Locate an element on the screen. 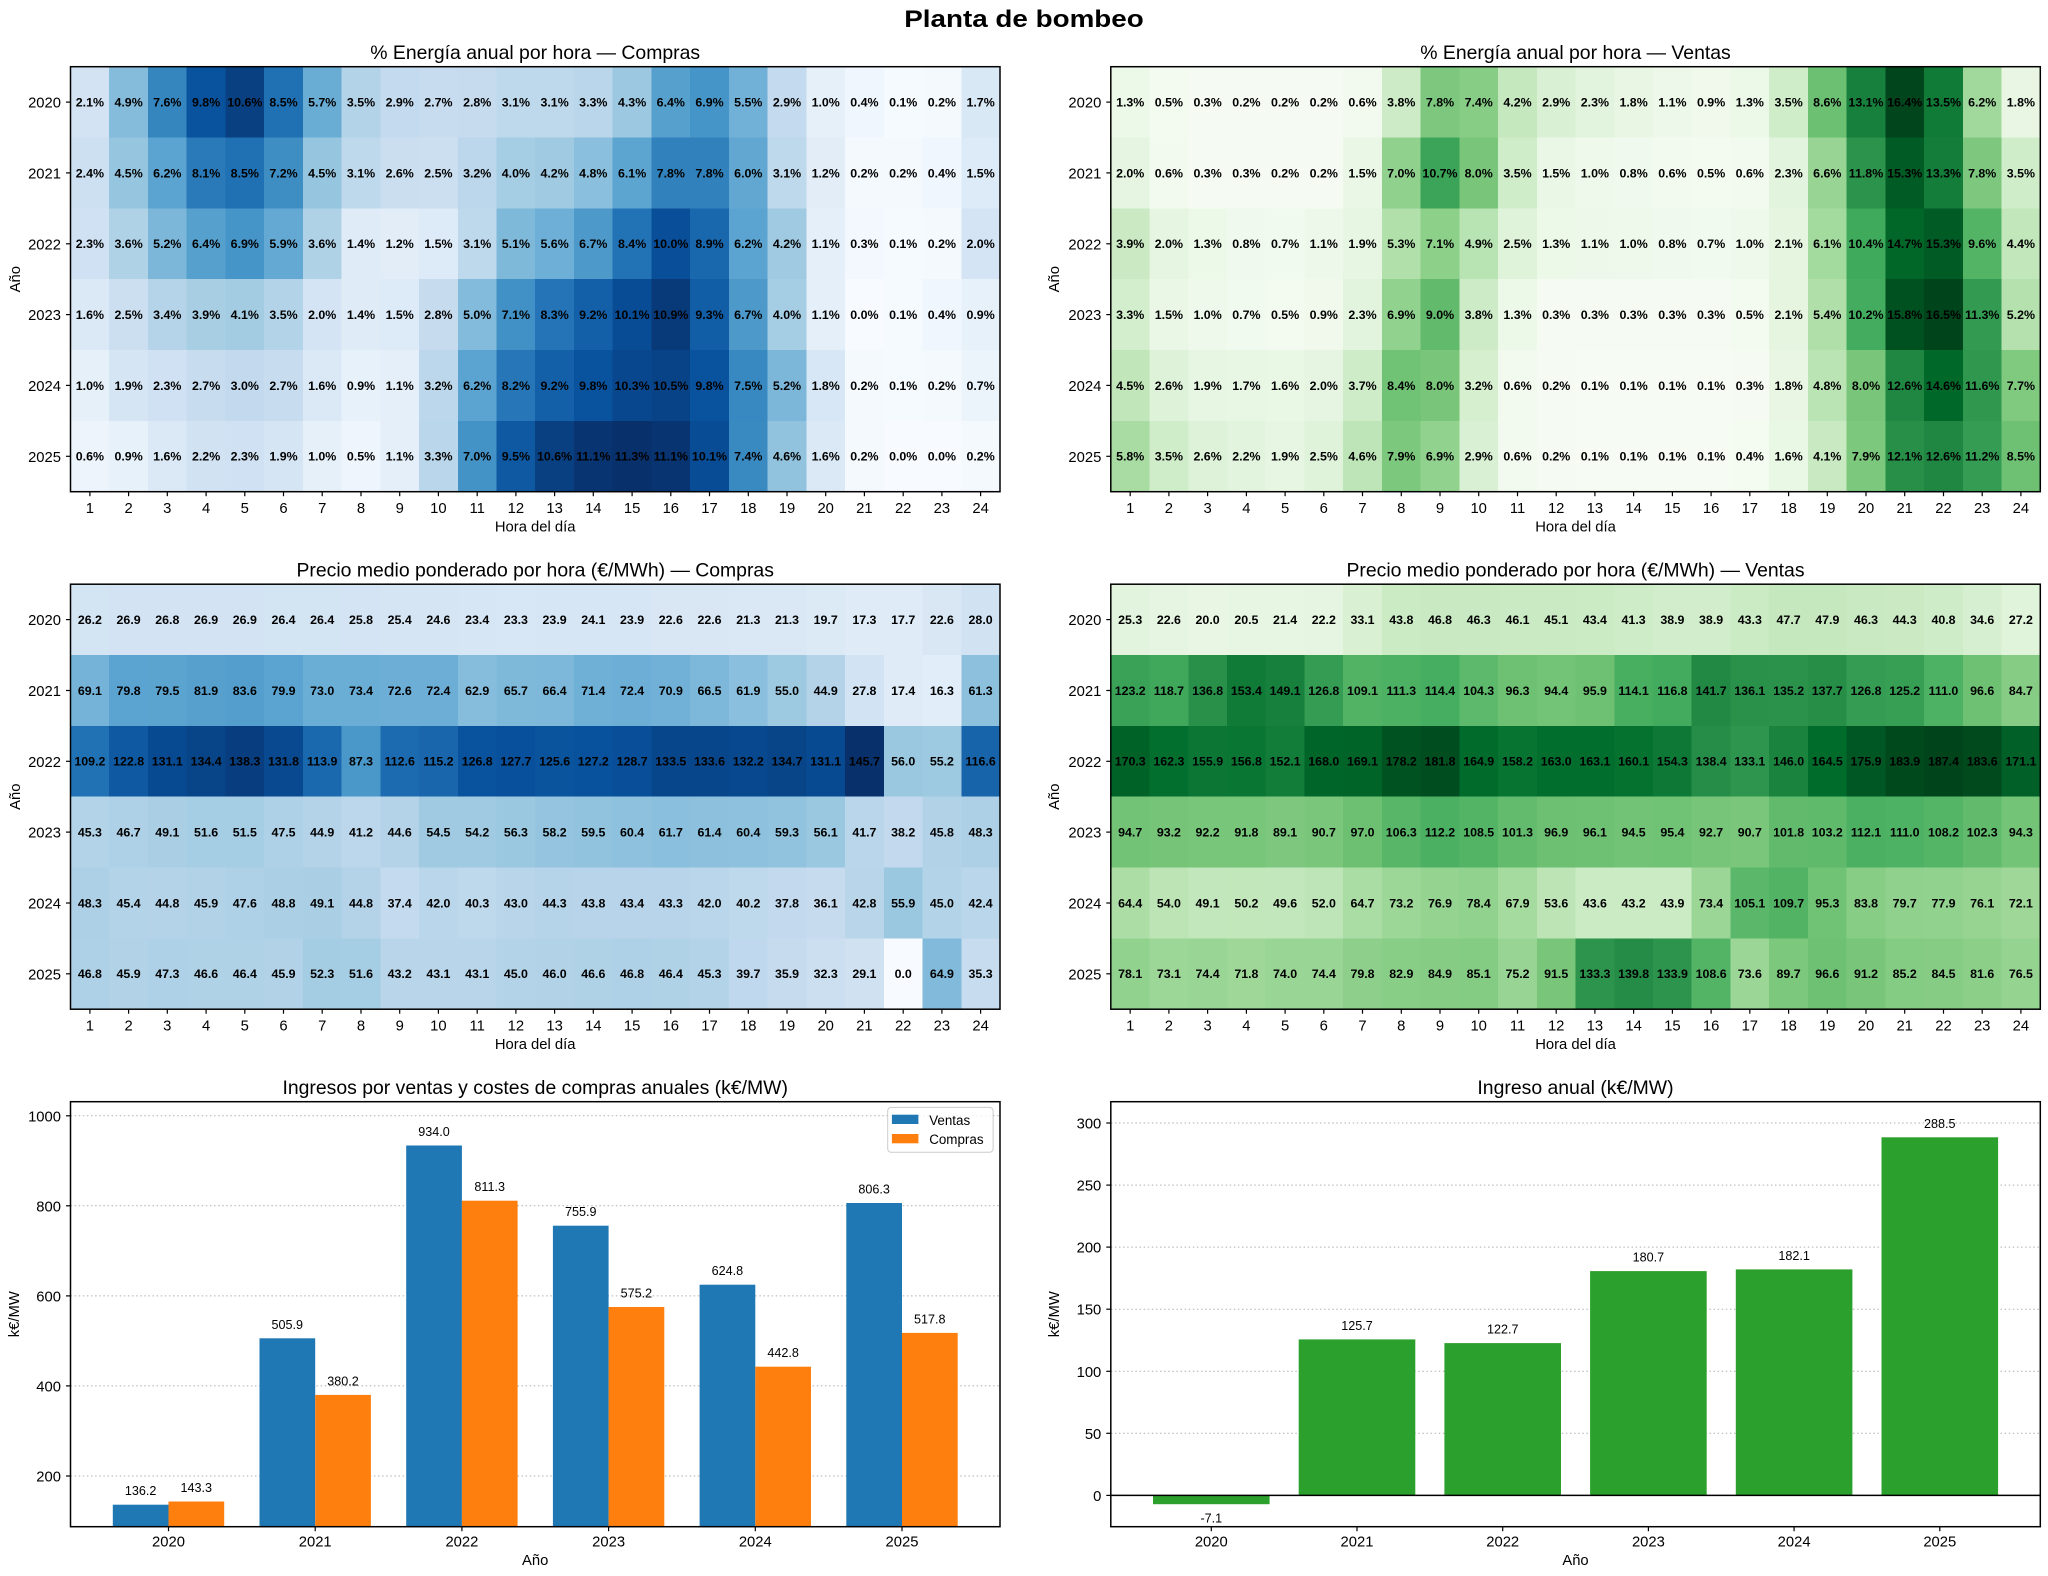  svg-text: 46.6 is located at coordinates (593, 974).